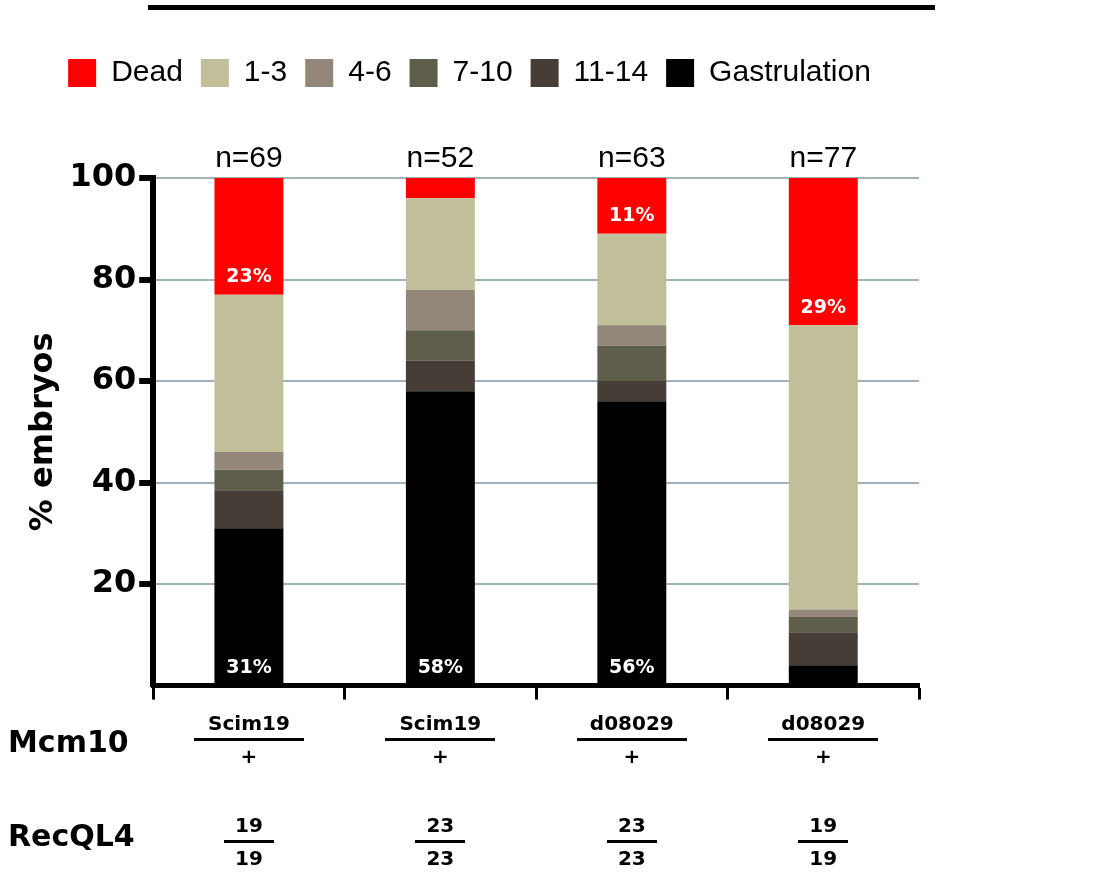 This screenshot has width=1099, height=878. Describe the element at coordinates (265, 71) in the screenshot. I see `legend-label: 1-3` at that location.